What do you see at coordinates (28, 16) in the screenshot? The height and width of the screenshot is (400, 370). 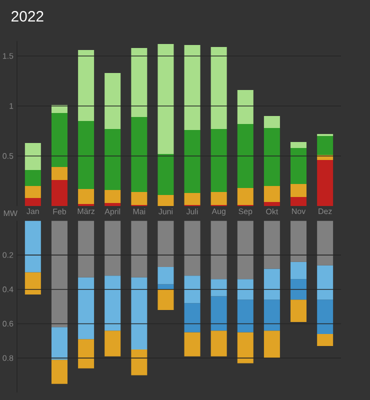 I see `chart-title: 2022` at bounding box center [28, 16].